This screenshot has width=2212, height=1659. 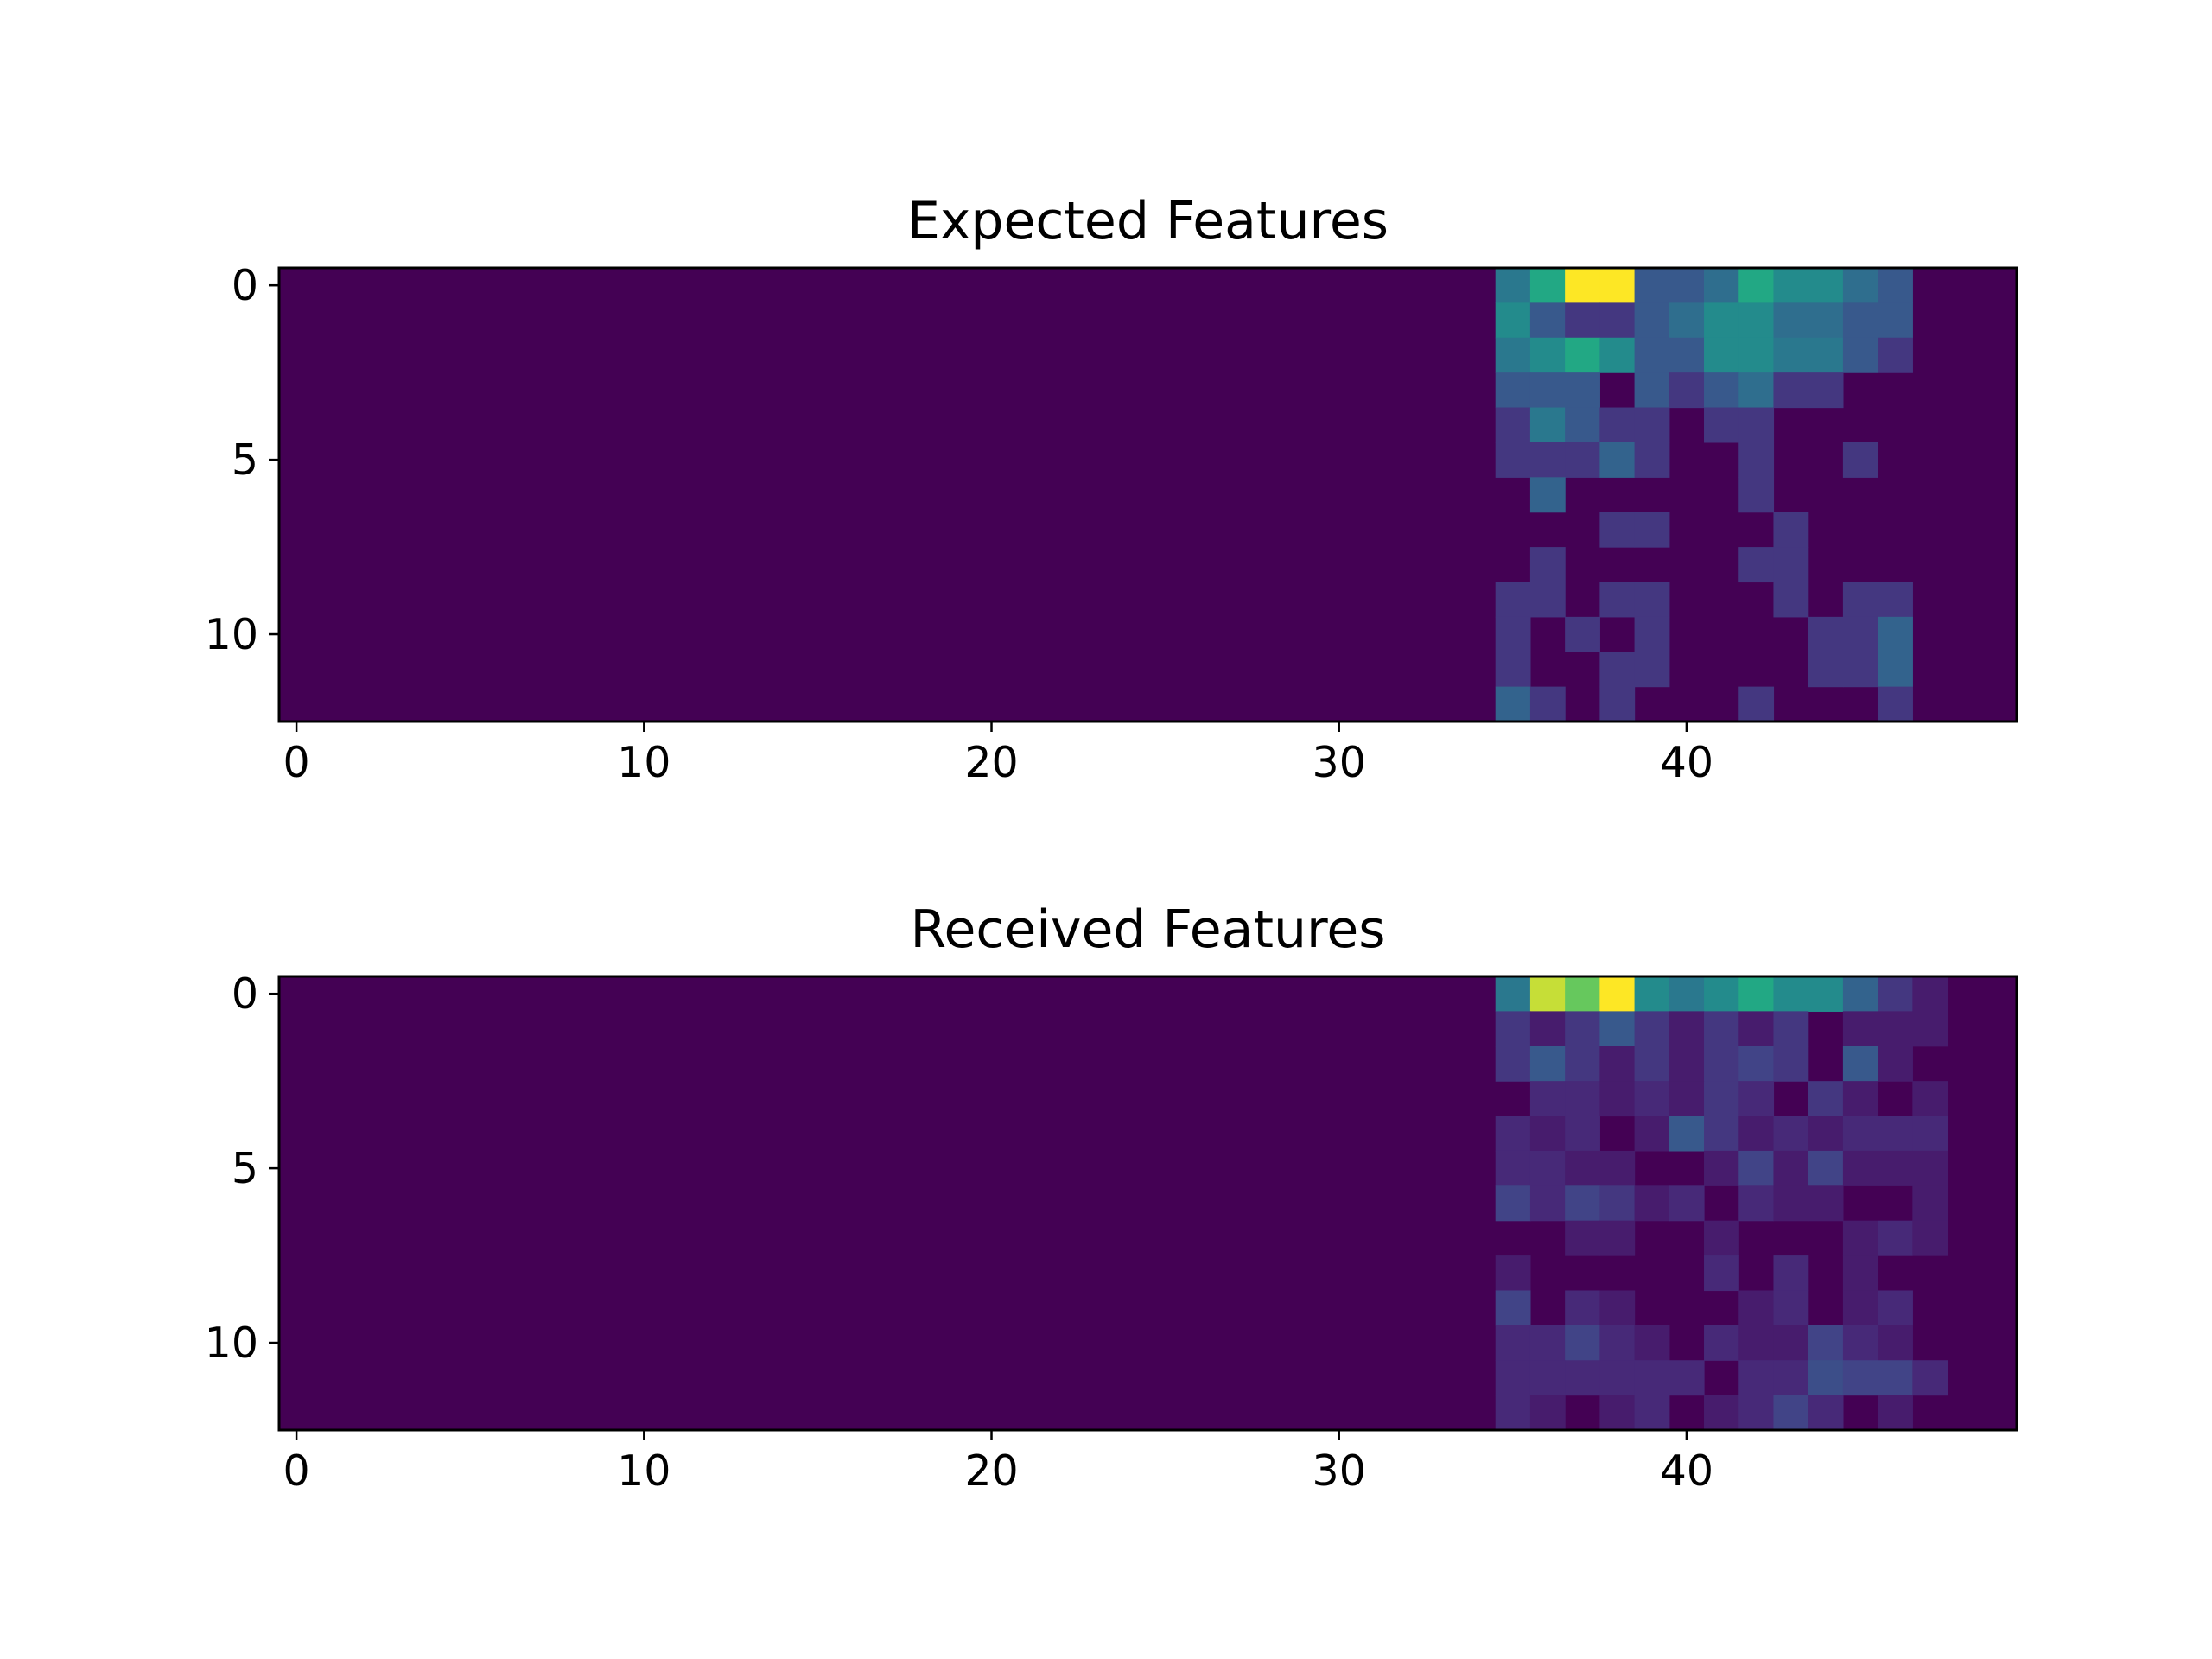 I want to click on y-tick-label: 5, so click(x=245, y=1168).